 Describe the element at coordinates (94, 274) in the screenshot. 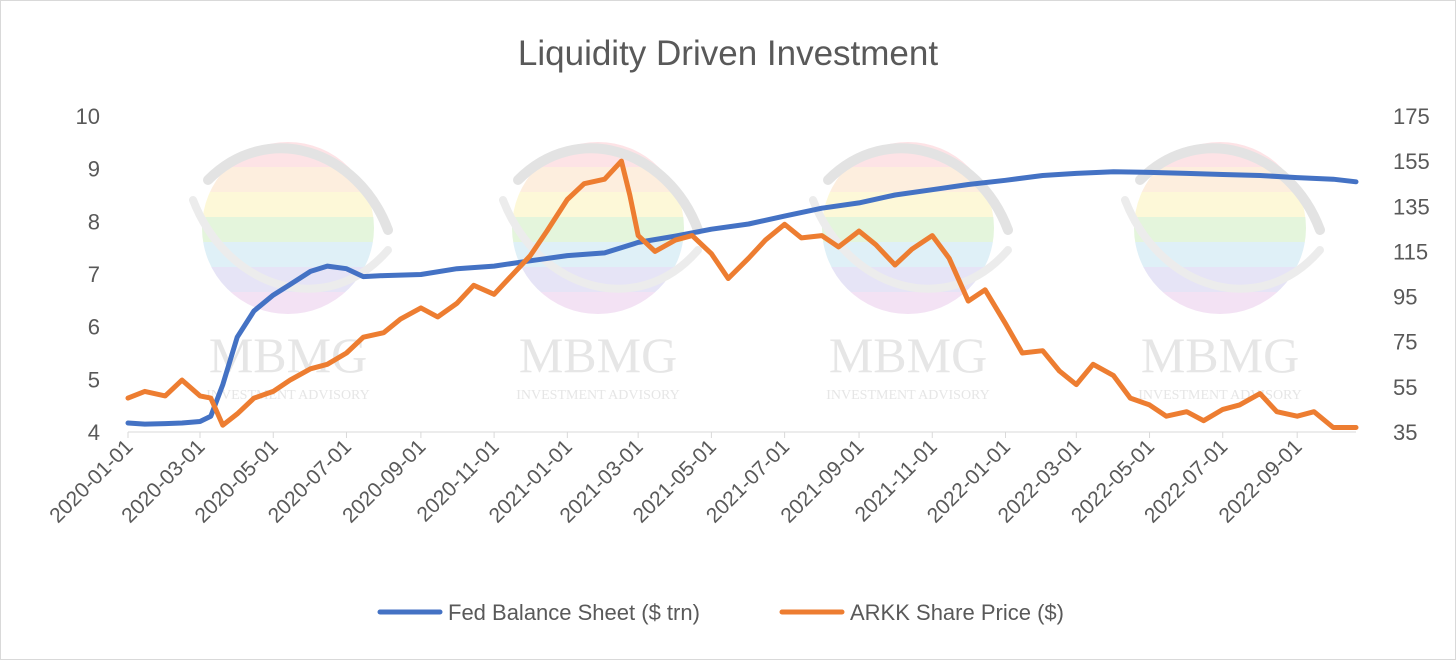

I see `y-left-tick-label: 7` at that location.